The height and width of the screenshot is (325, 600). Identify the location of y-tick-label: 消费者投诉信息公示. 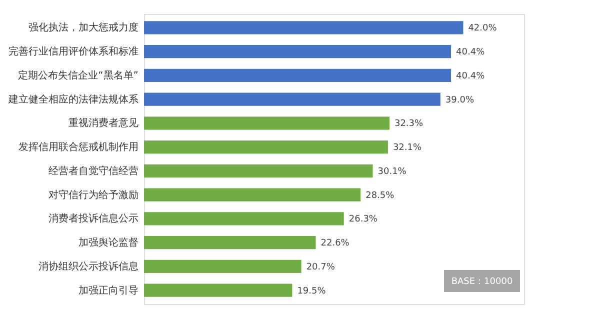
(93, 218).